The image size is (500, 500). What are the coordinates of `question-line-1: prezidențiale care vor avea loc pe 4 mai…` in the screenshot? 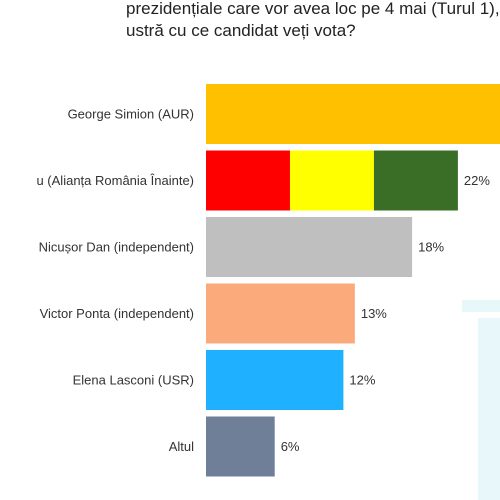 It's located at (313, 9).